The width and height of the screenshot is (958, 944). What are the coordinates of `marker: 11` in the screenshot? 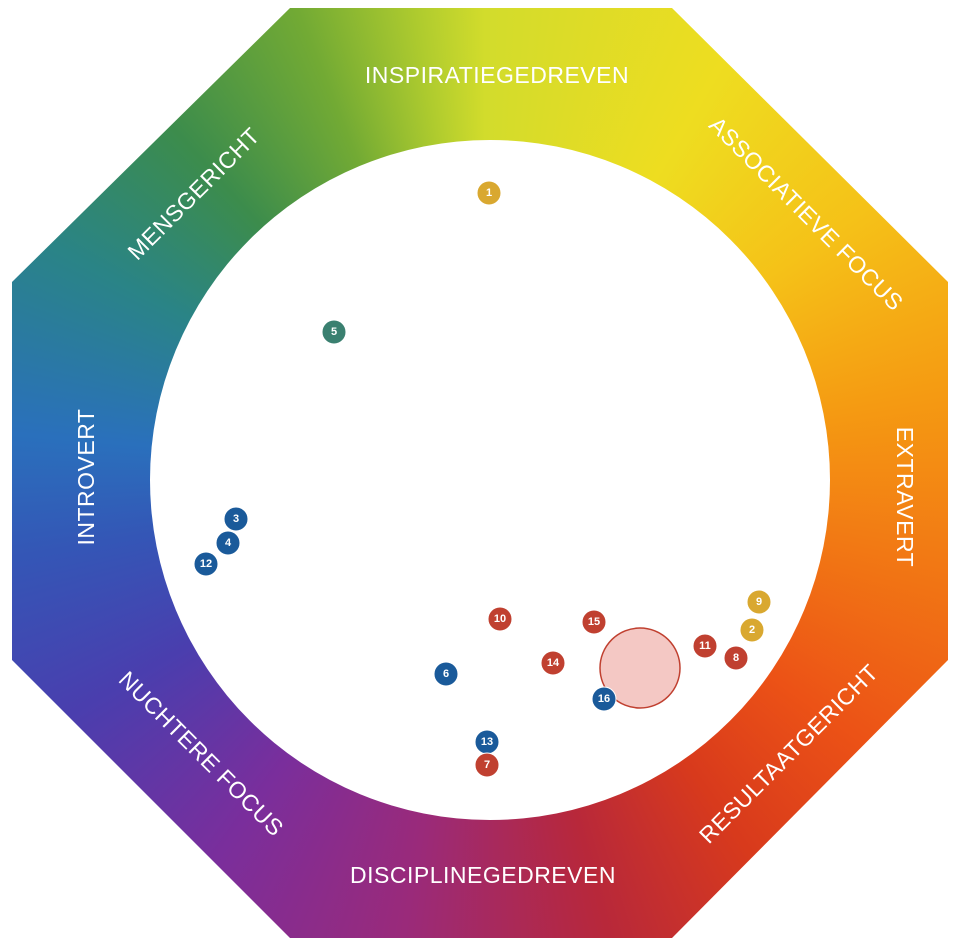 It's located at (705, 646).